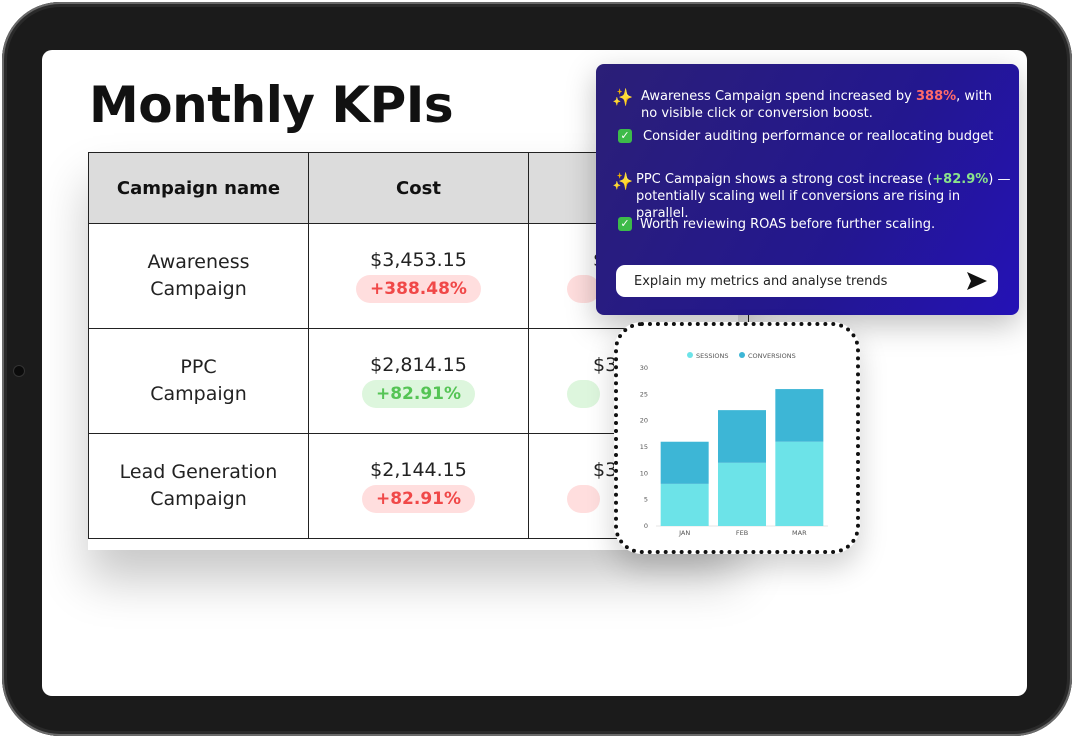  Describe the element at coordinates (418, 365) in the screenshot. I see `cost-value: $2,814.15` at that location.